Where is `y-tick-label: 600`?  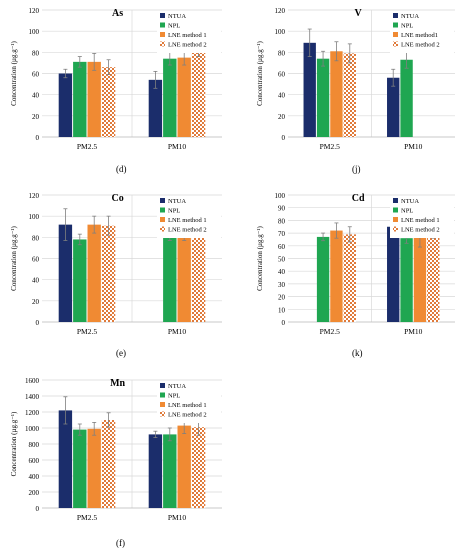
y-tick-label: 600 is located at coordinates (34, 461).